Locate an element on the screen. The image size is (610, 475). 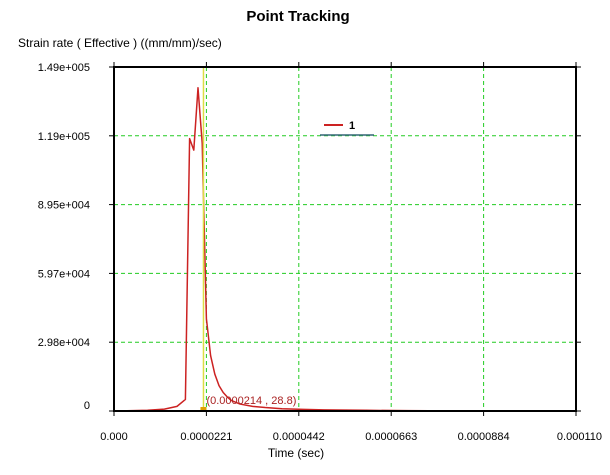
x-tick-label: 0.000110 is located at coordinates (579, 437).